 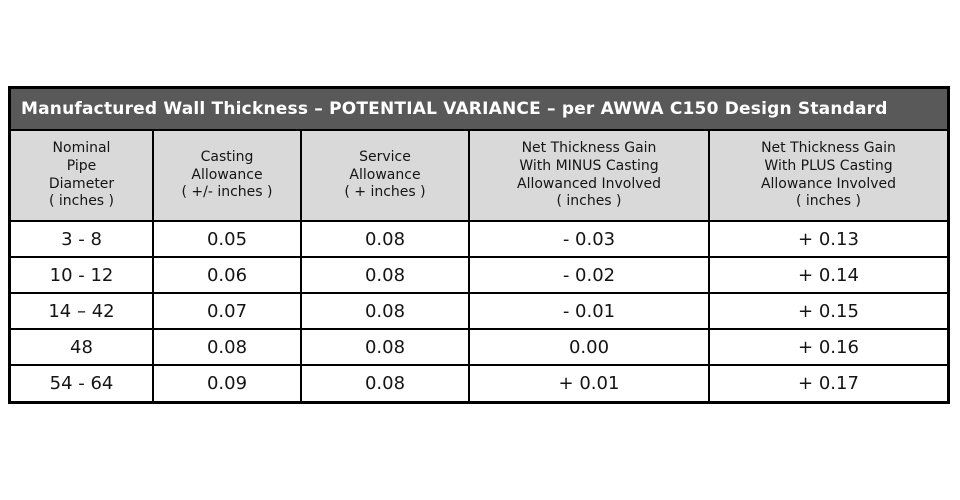 What do you see at coordinates (385, 176) in the screenshot?
I see `col-header-service-allowance: Service Allowance ( + inches )` at bounding box center [385, 176].